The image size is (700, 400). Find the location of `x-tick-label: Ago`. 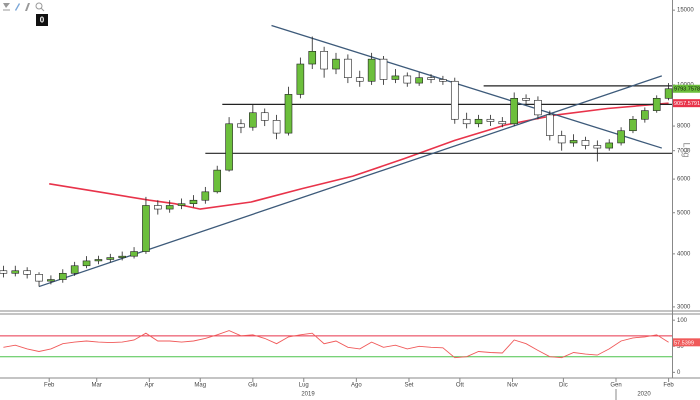

x-tick-label: Ago is located at coordinates (356, 386).